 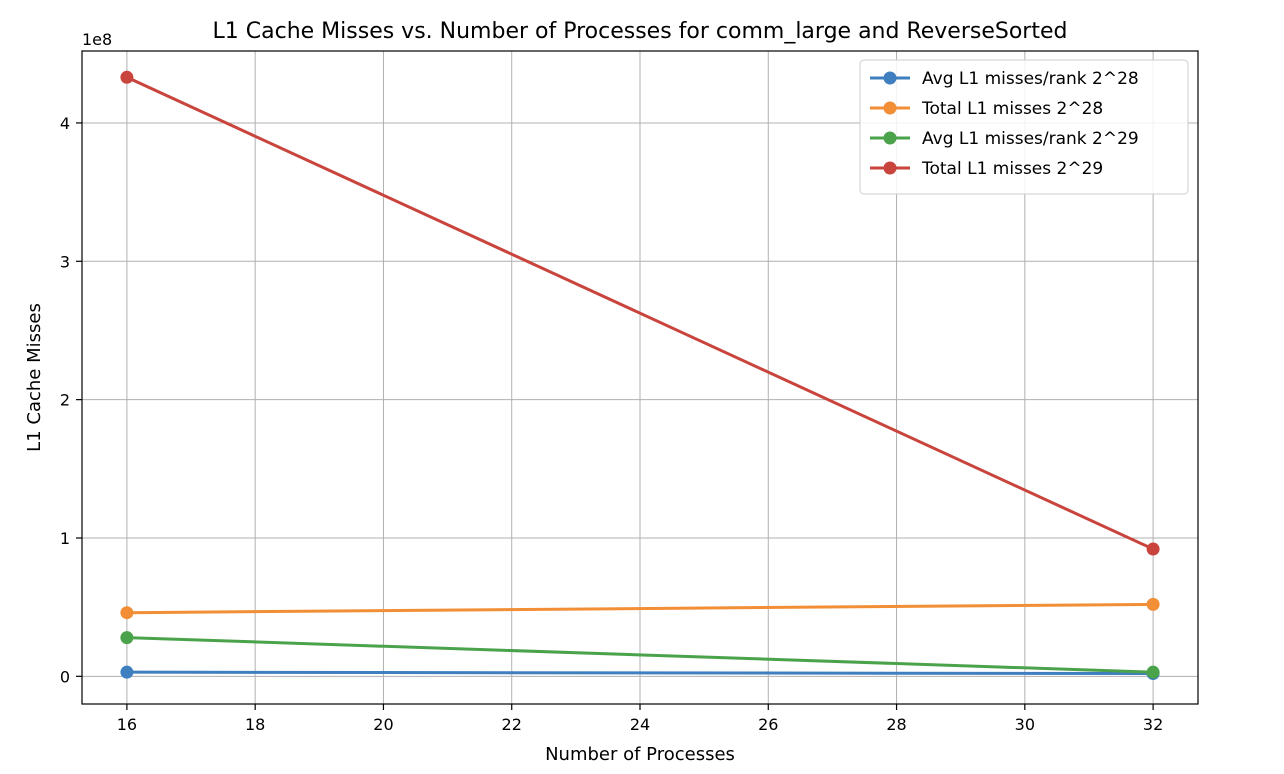 I want to click on legend-label-4: Total L1 misses 2^29, so click(x=1012, y=169).